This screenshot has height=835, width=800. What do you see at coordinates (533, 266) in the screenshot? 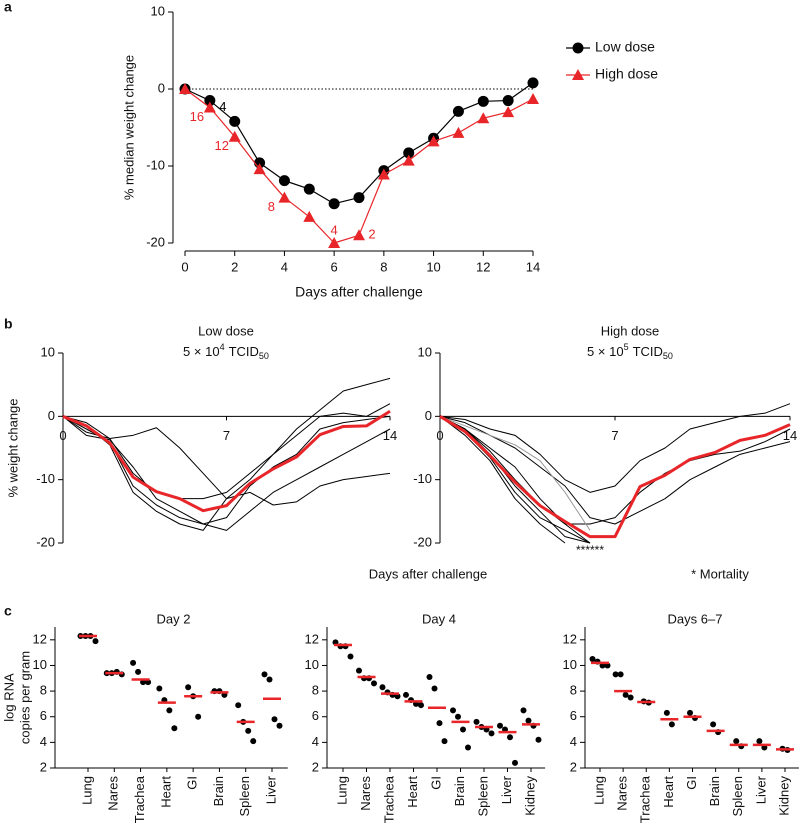
I see `x-tick-label: 14` at bounding box center [533, 266].